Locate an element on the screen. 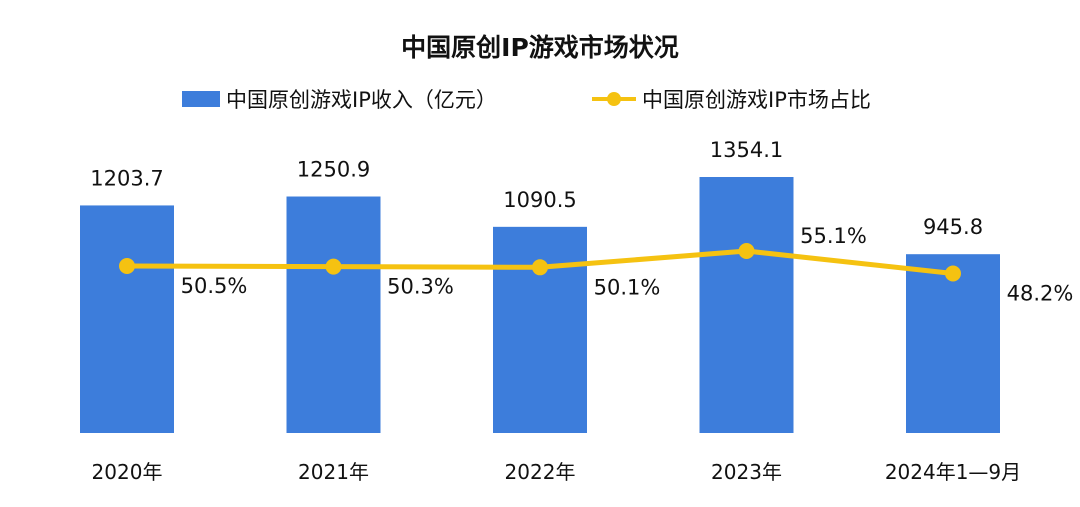  legend-line-swatch is located at coordinates (614, 99).